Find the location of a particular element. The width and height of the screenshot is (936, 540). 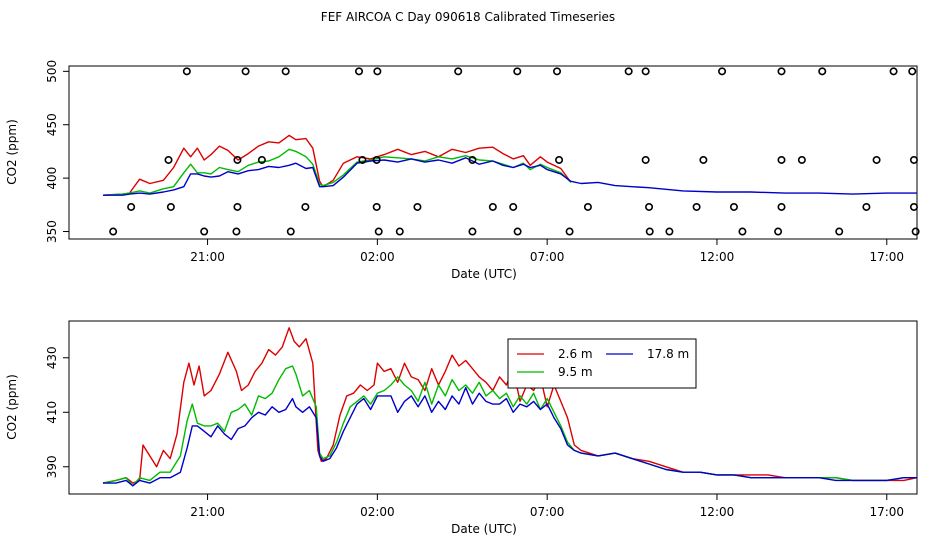

top-series-blue is located at coordinates (510, 176).